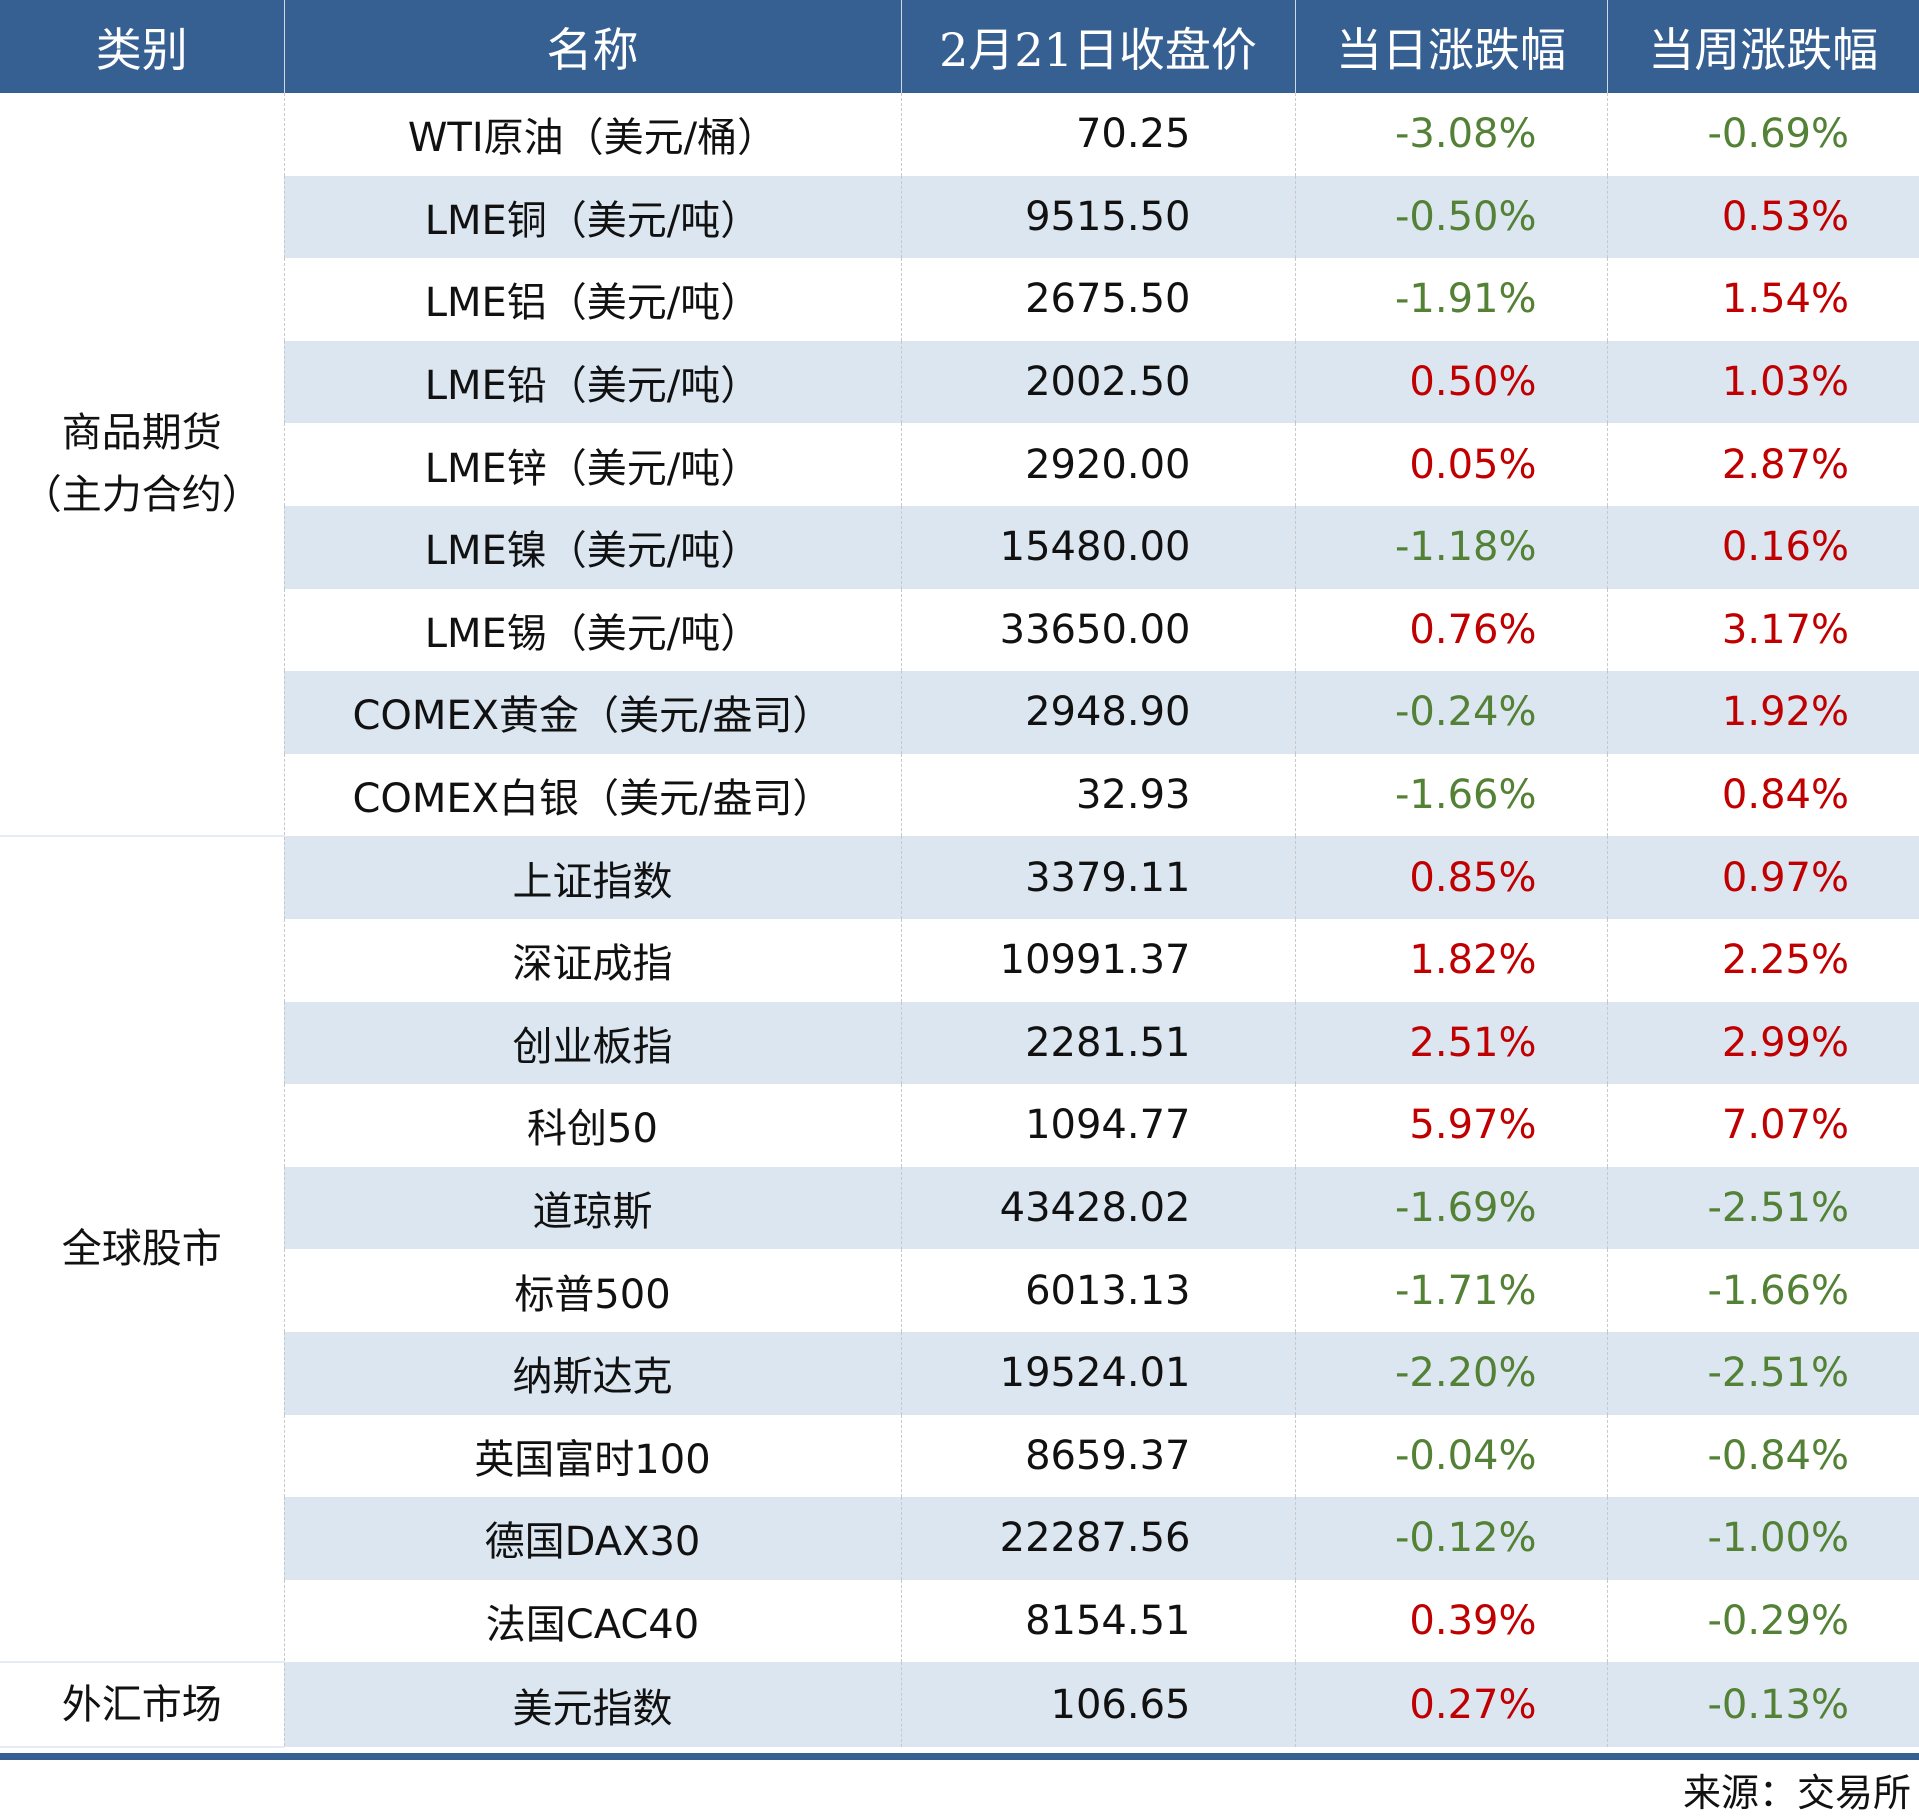 This screenshot has height=1820, width=1919. I want to click on name-cell: LME铅（美元/吨）, so click(592, 382).